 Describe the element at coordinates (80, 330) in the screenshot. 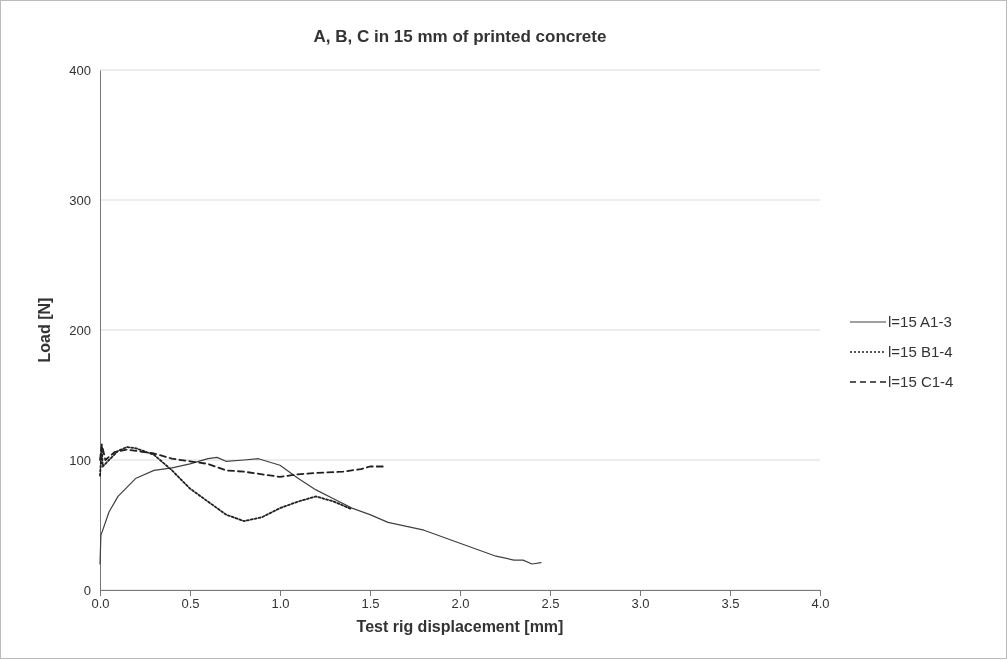

I see `y-tick-label: 200` at that location.